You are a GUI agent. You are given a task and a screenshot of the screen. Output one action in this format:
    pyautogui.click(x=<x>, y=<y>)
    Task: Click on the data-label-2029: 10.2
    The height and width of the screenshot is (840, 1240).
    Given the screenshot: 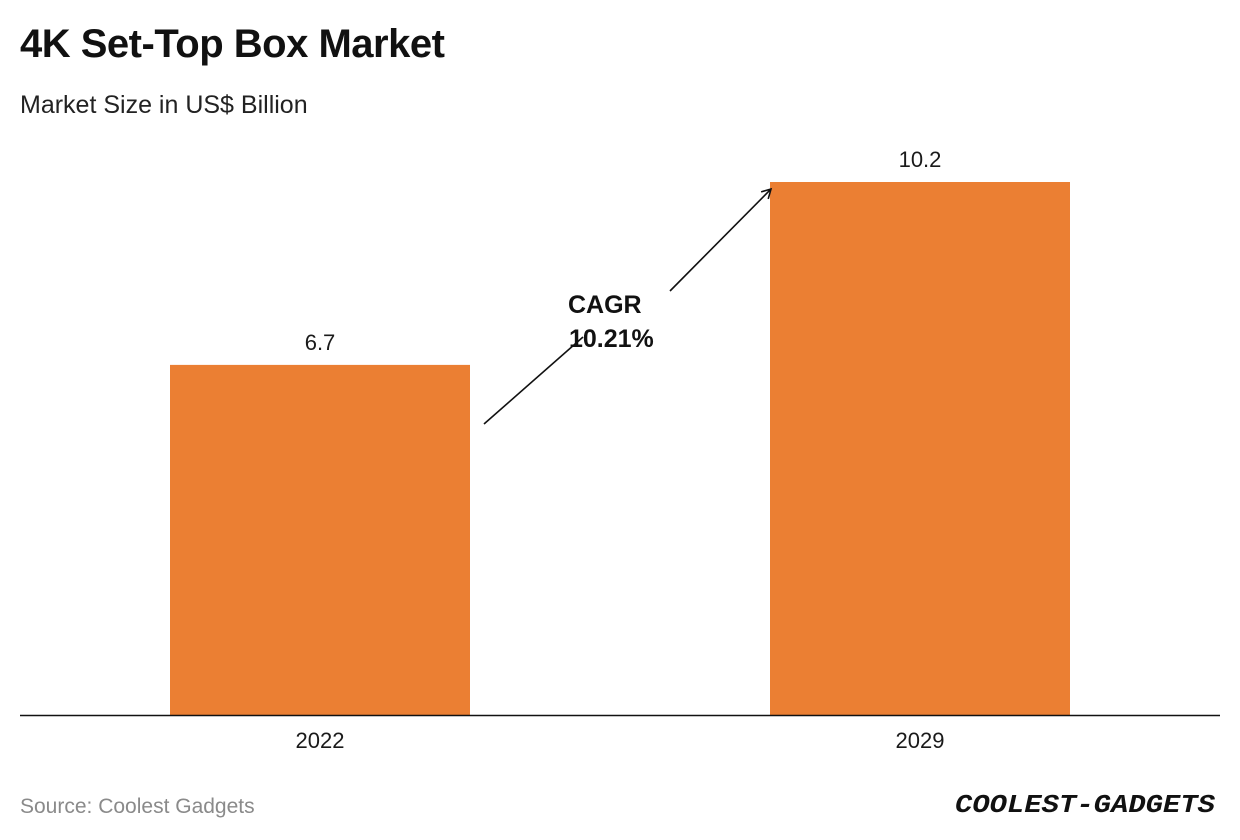 What is the action you would take?
    pyautogui.click(x=920, y=159)
    